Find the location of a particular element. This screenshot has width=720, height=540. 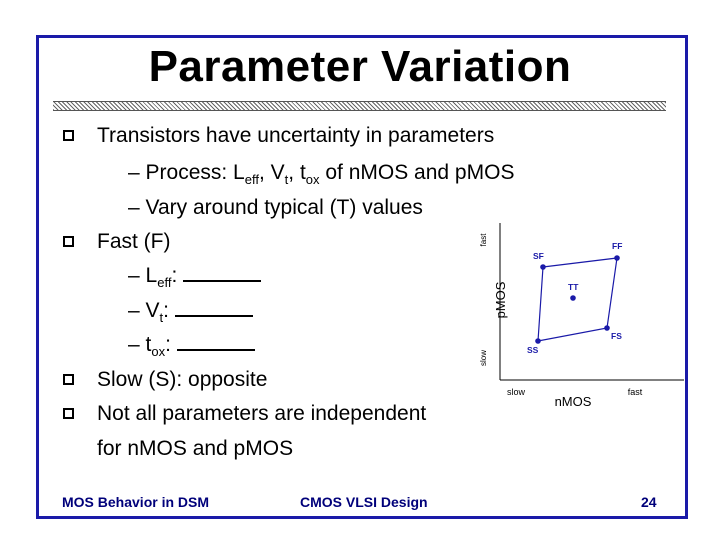

sub-t: t is located at coordinates (286, 180).